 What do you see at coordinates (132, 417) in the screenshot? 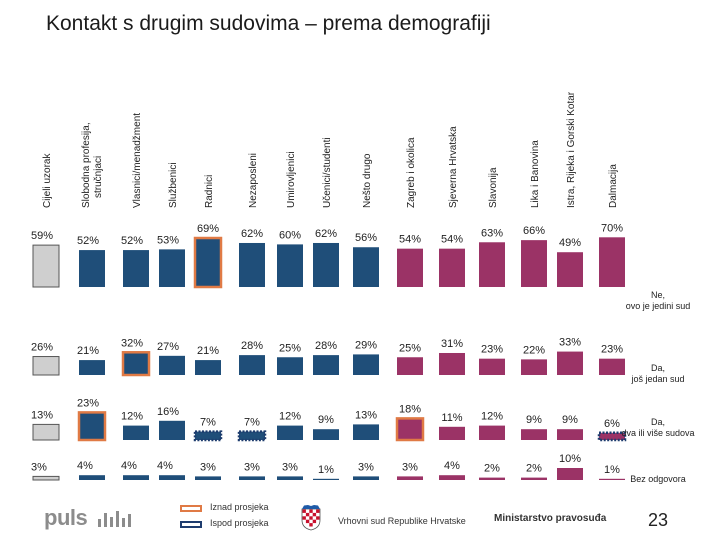
I see `value-label-3-vlasnici-menadzment: 12%` at bounding box center [132, 417].